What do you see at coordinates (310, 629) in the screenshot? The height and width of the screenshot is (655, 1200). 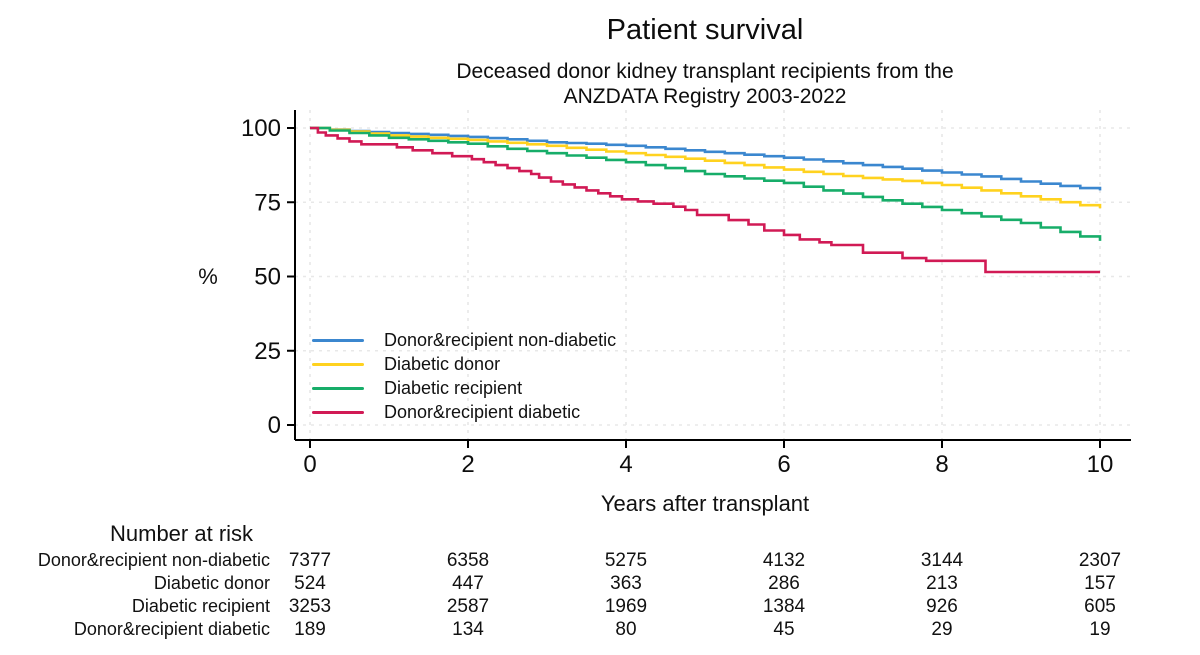 I see `risk-count-cell: 189` at bounding box center [310, 629].